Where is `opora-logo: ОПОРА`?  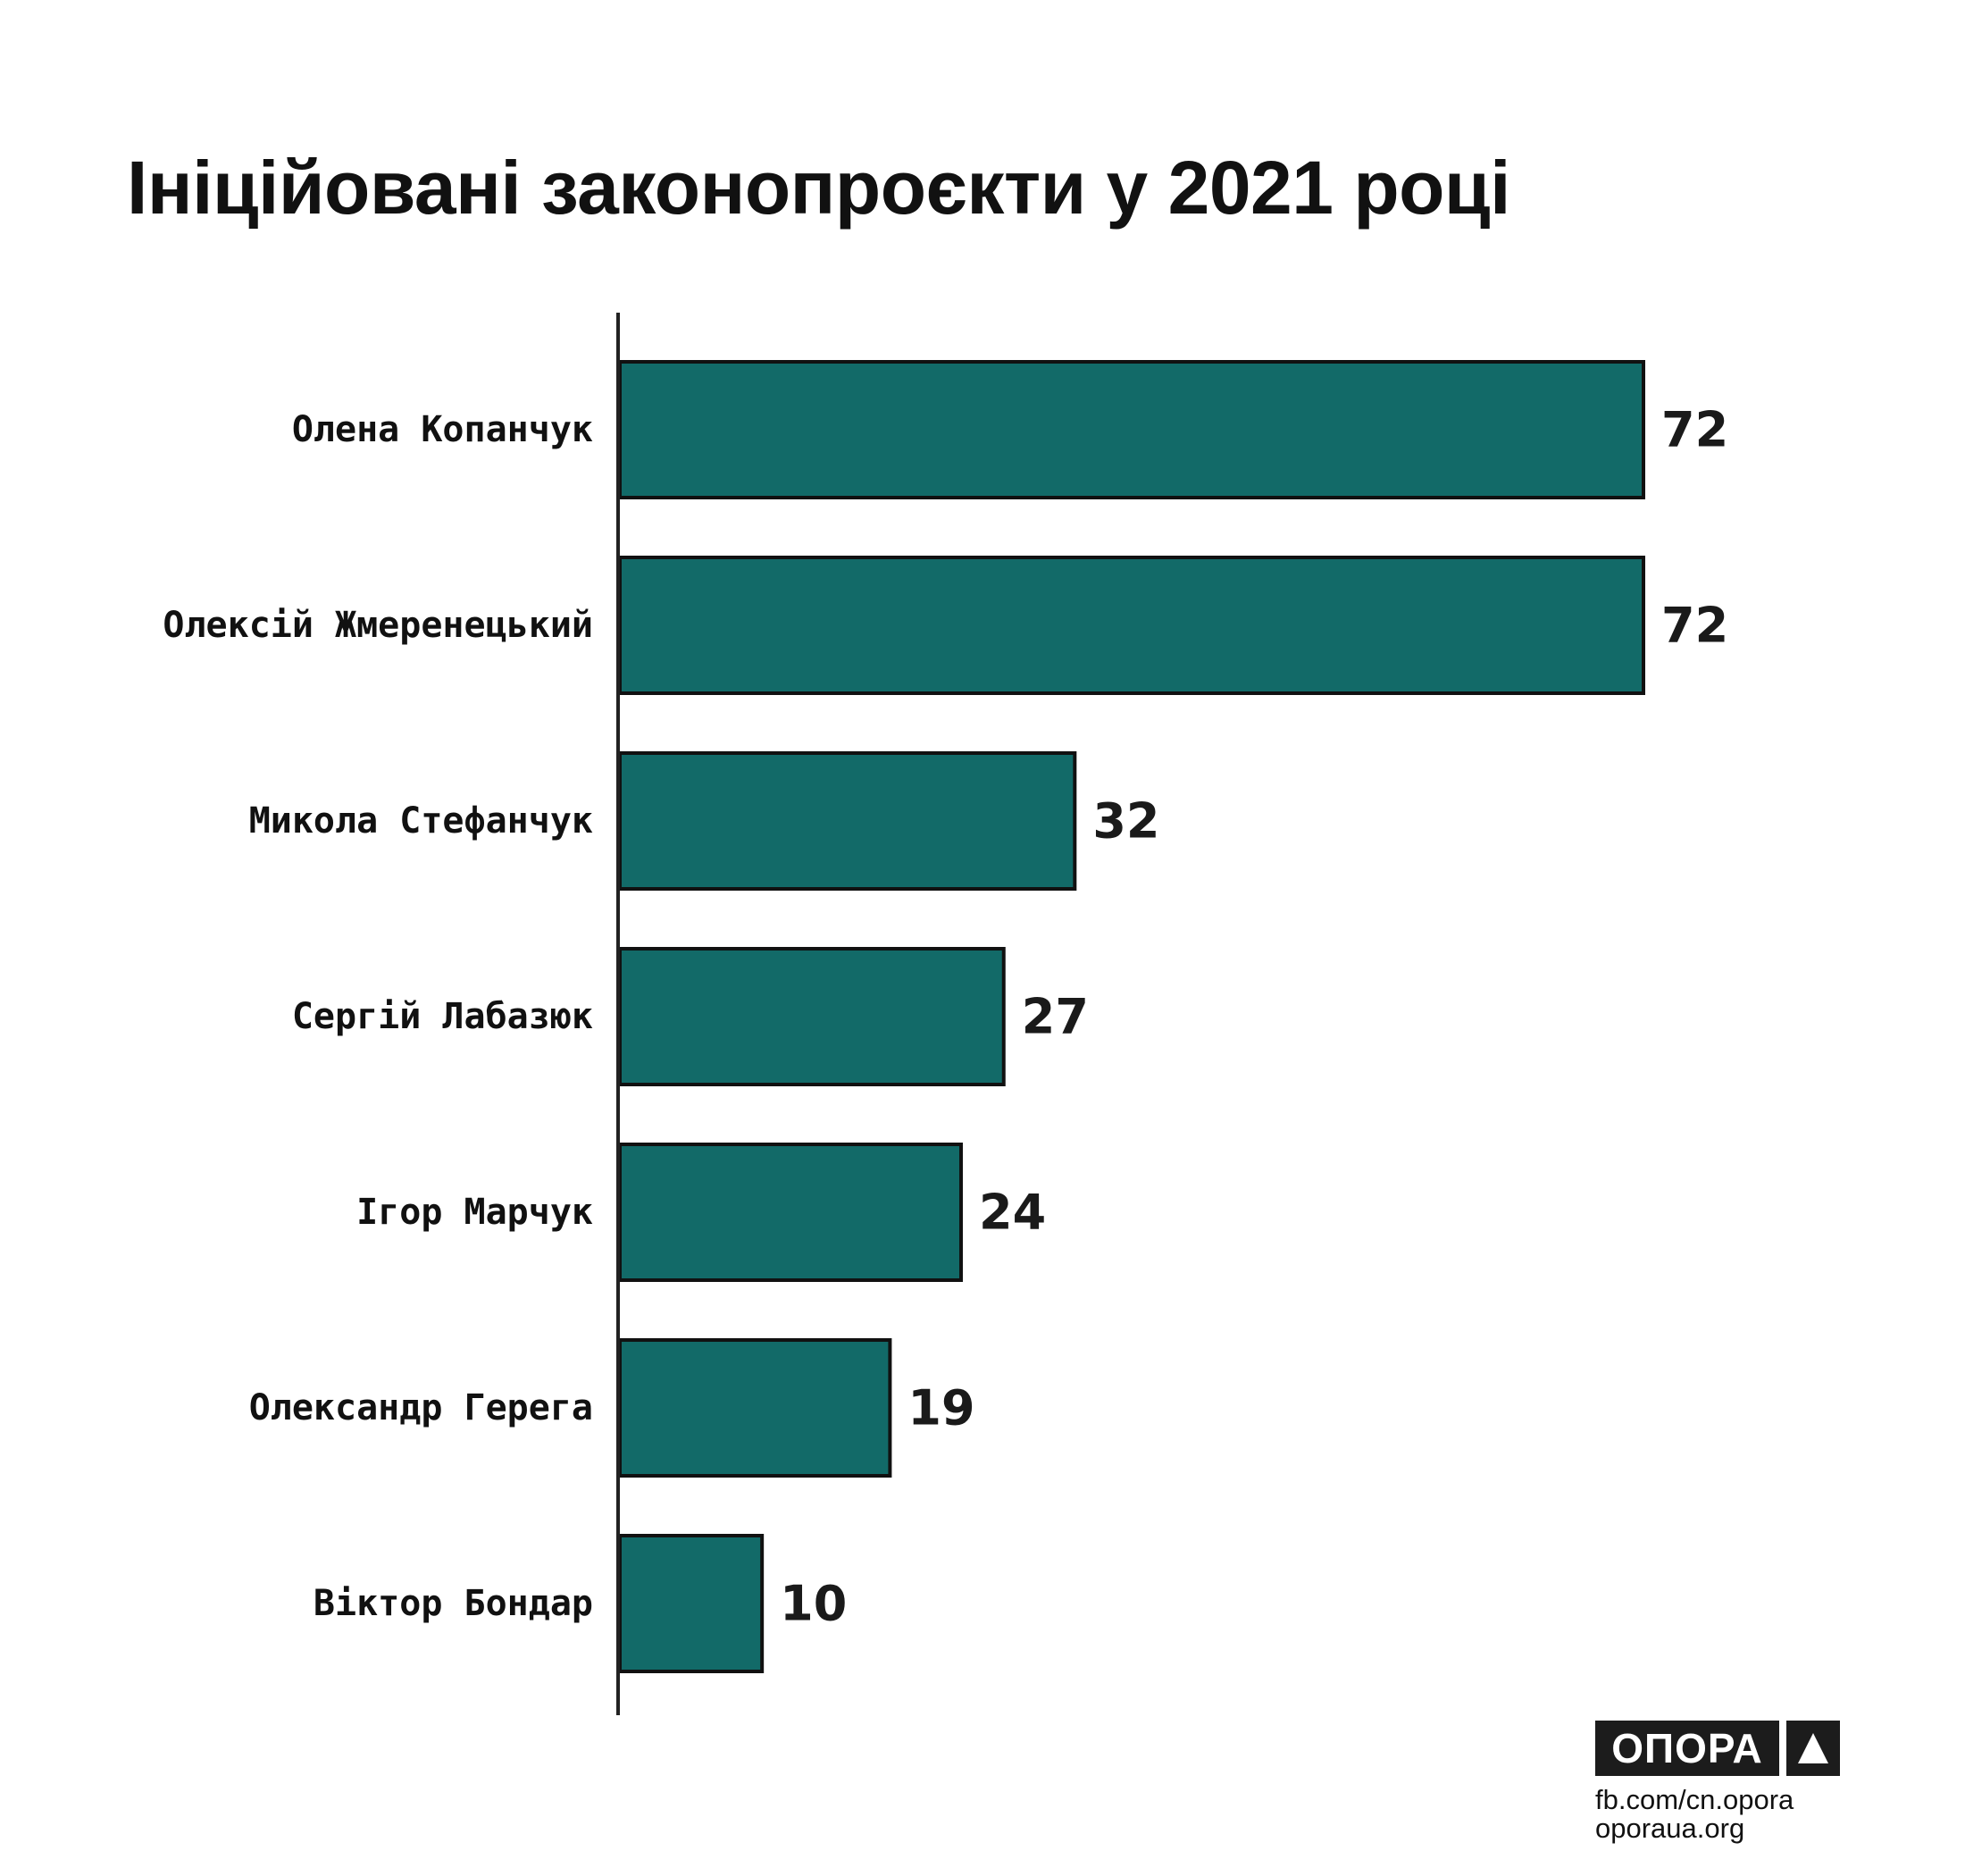
opora-logo: ОПОРА is located at coordinates (1717, 1748).